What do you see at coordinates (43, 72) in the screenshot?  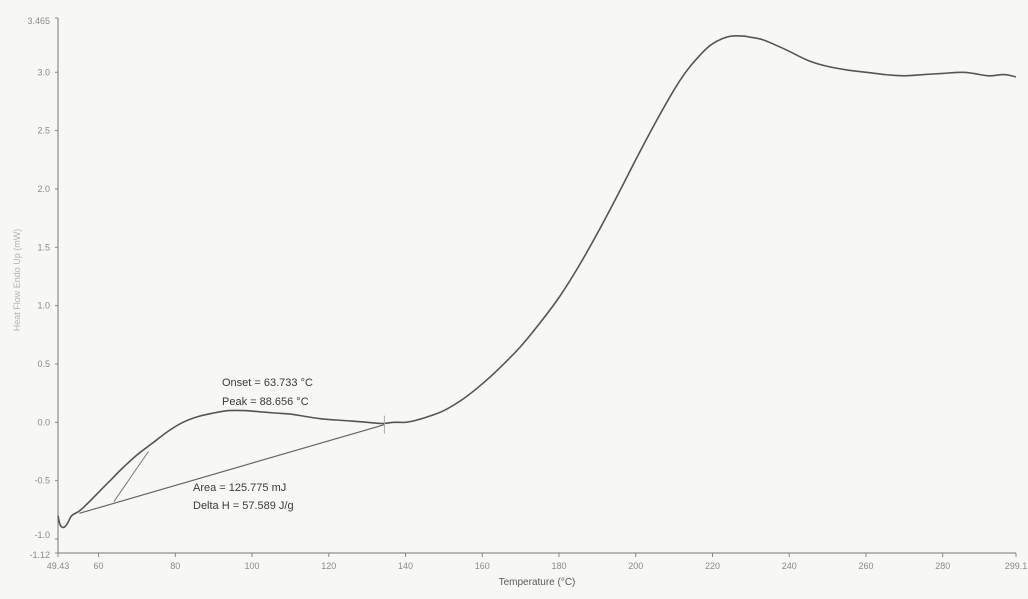 I see `y-tick-label: 3.0` at bounding box center [43, 72].